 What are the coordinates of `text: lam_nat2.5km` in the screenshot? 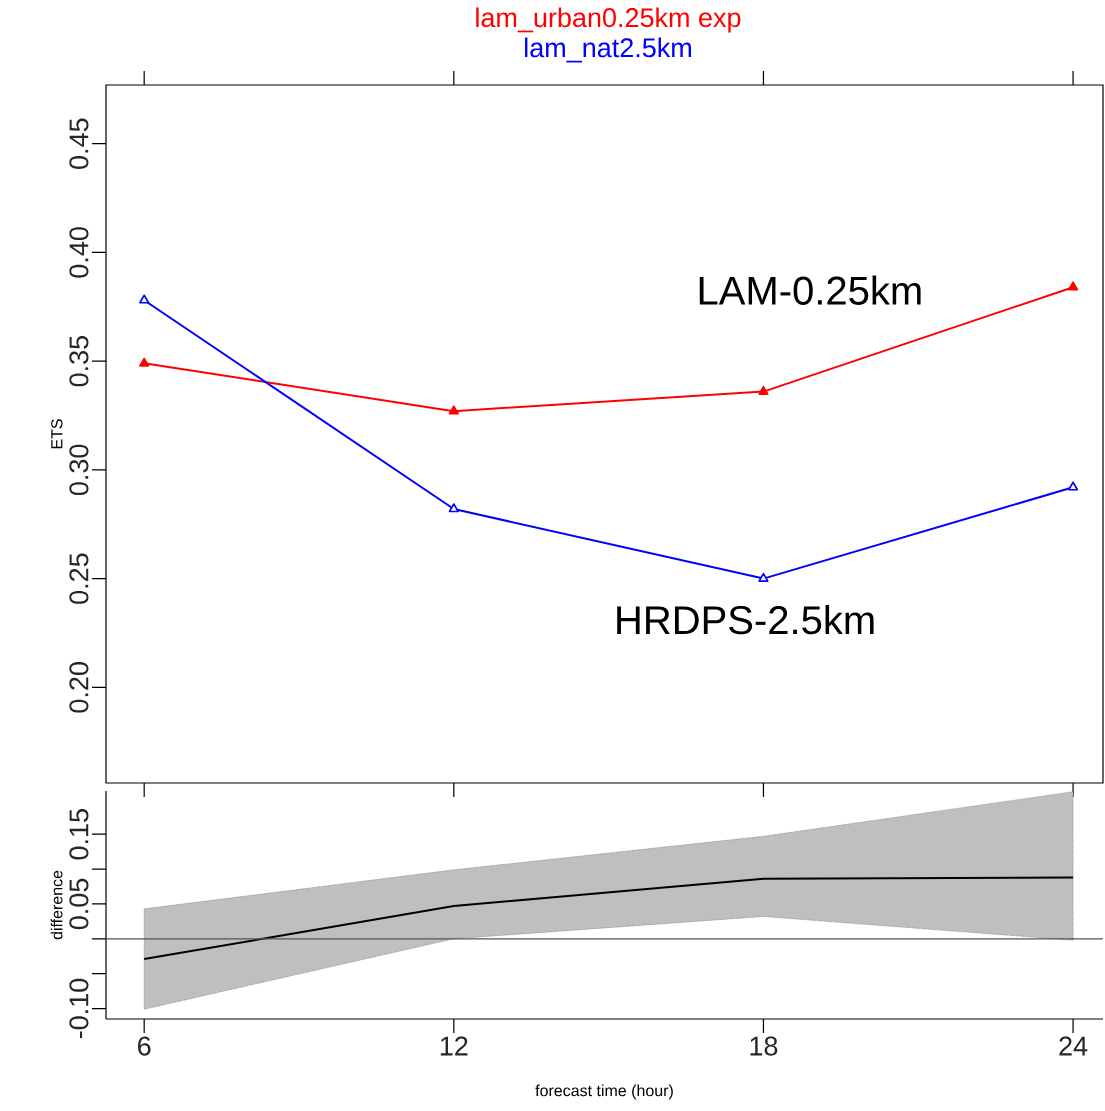 It's located at (608, 50).